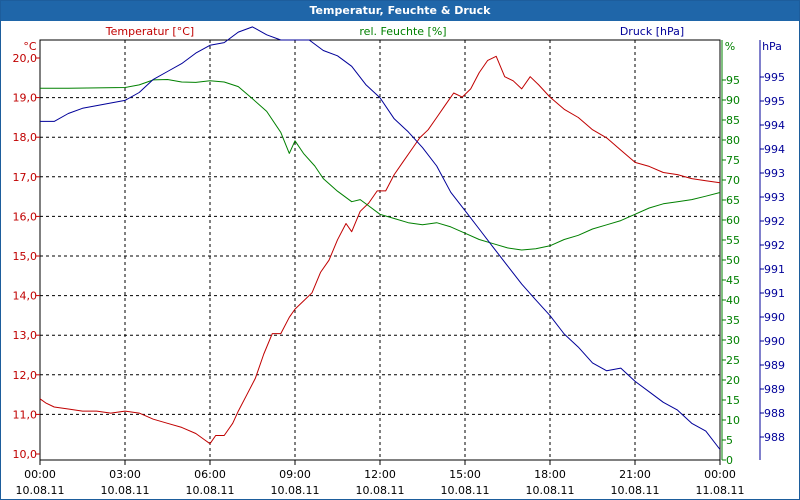  What do you see at coordinates (733, 120) in the screenshot?
I see `humidity-tick-label: 85` at bounding box center [733, 120].